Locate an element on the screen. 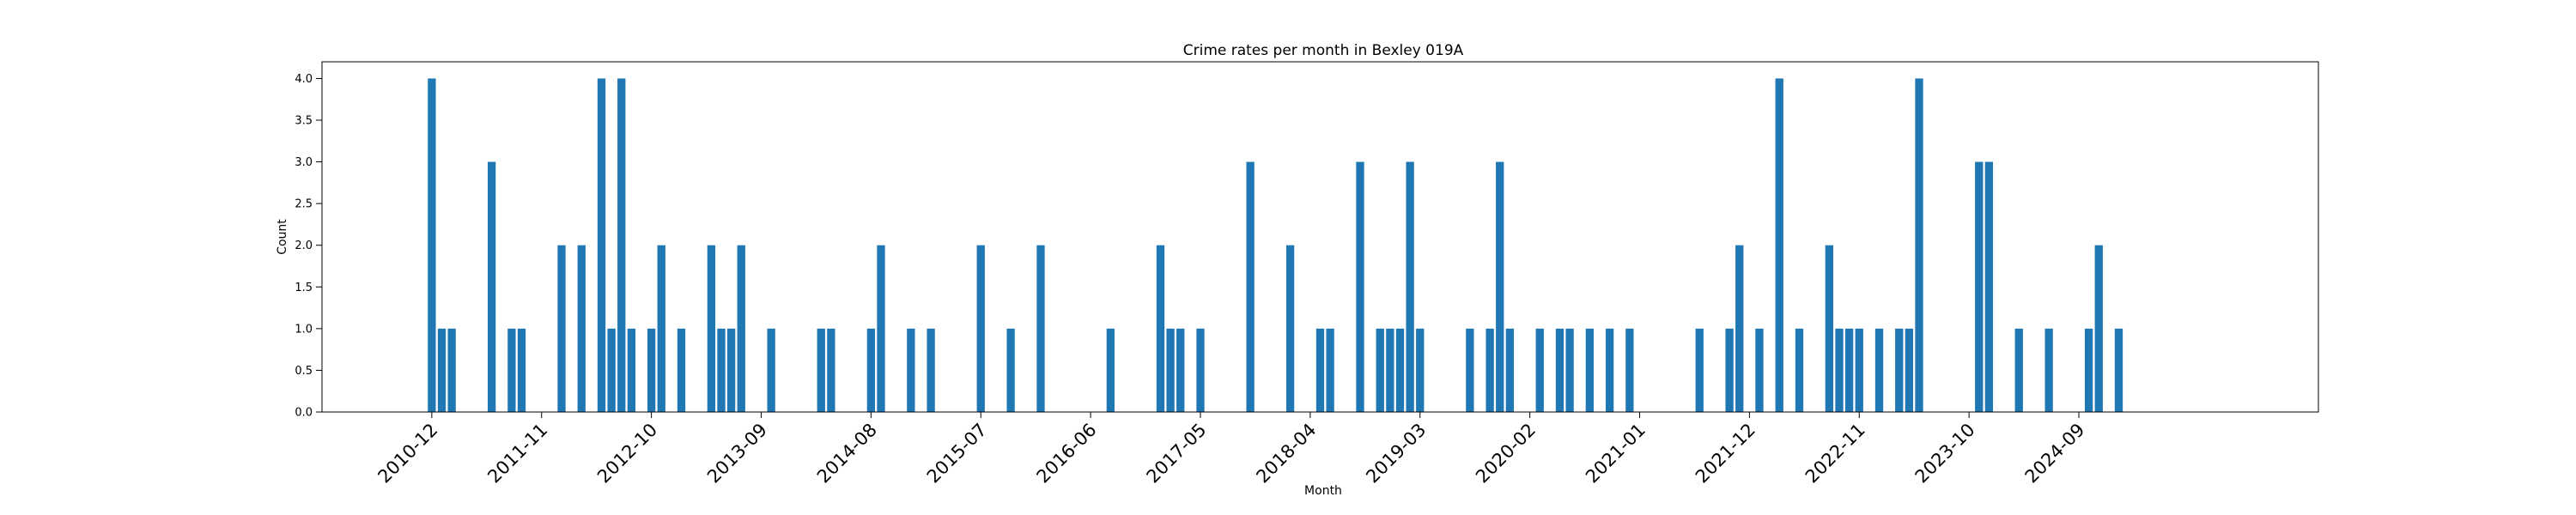 Image resolution: width=2576 pixels, height=515 pixels. y-tick-label: 1.5 is located at coordinates (304, 288).